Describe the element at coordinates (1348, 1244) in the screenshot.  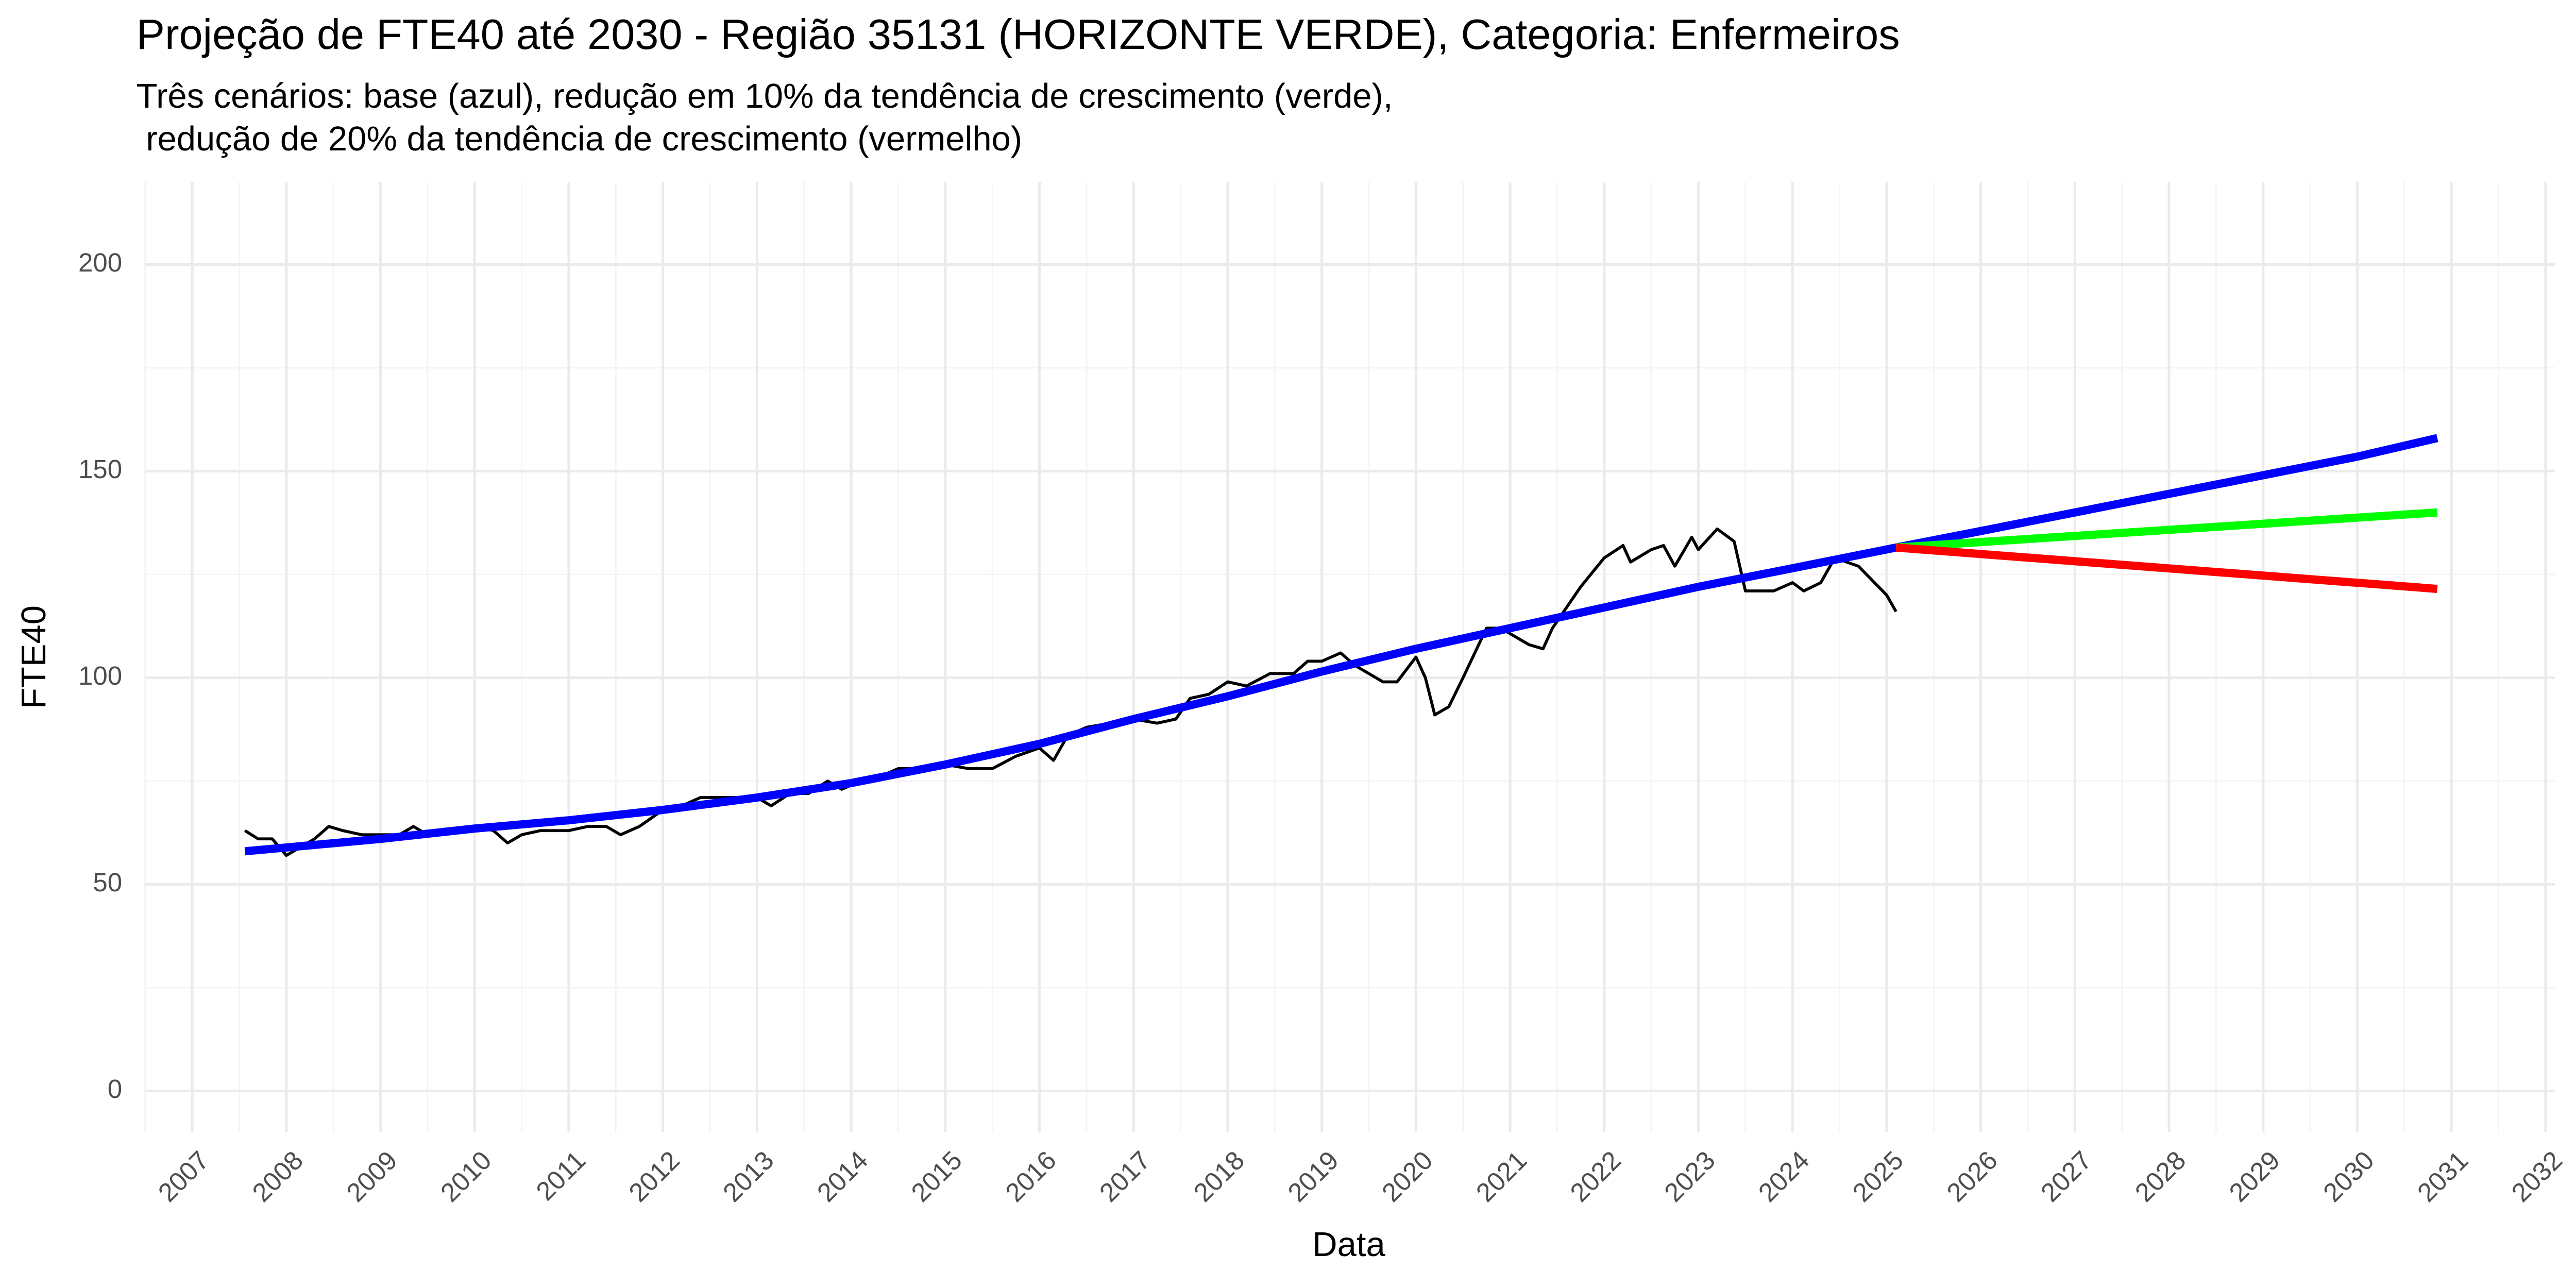
I see `x-axis-title: Data` at that location.